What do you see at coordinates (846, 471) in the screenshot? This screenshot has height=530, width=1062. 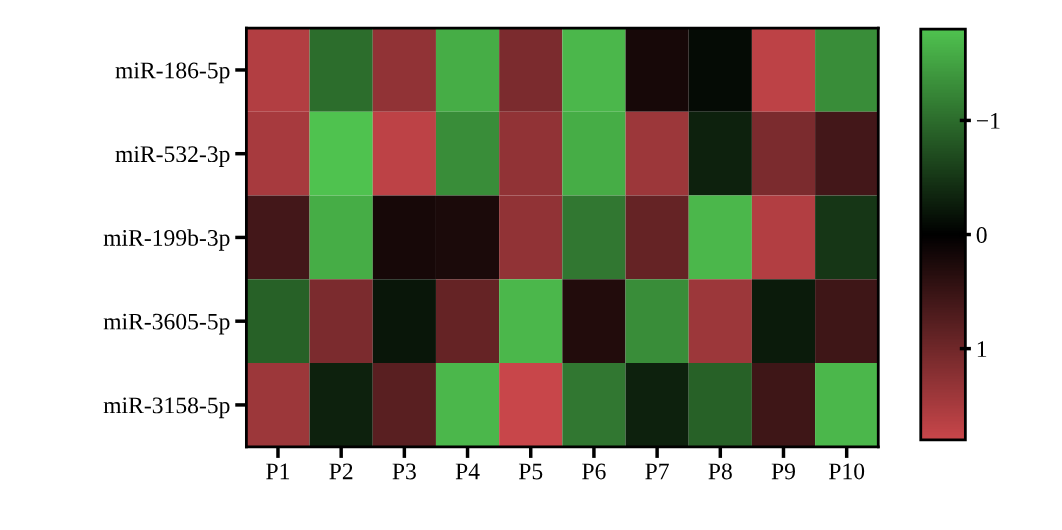 I see `x-tick-label: P10` at bounding box center [846, 471].